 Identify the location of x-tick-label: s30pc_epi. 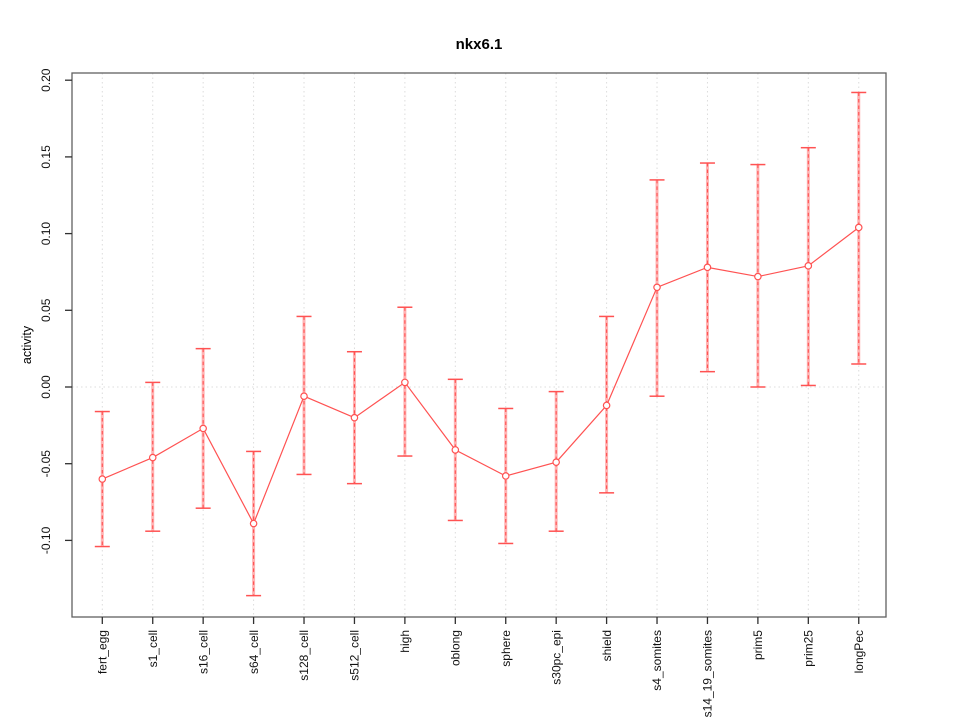
(556, 657).